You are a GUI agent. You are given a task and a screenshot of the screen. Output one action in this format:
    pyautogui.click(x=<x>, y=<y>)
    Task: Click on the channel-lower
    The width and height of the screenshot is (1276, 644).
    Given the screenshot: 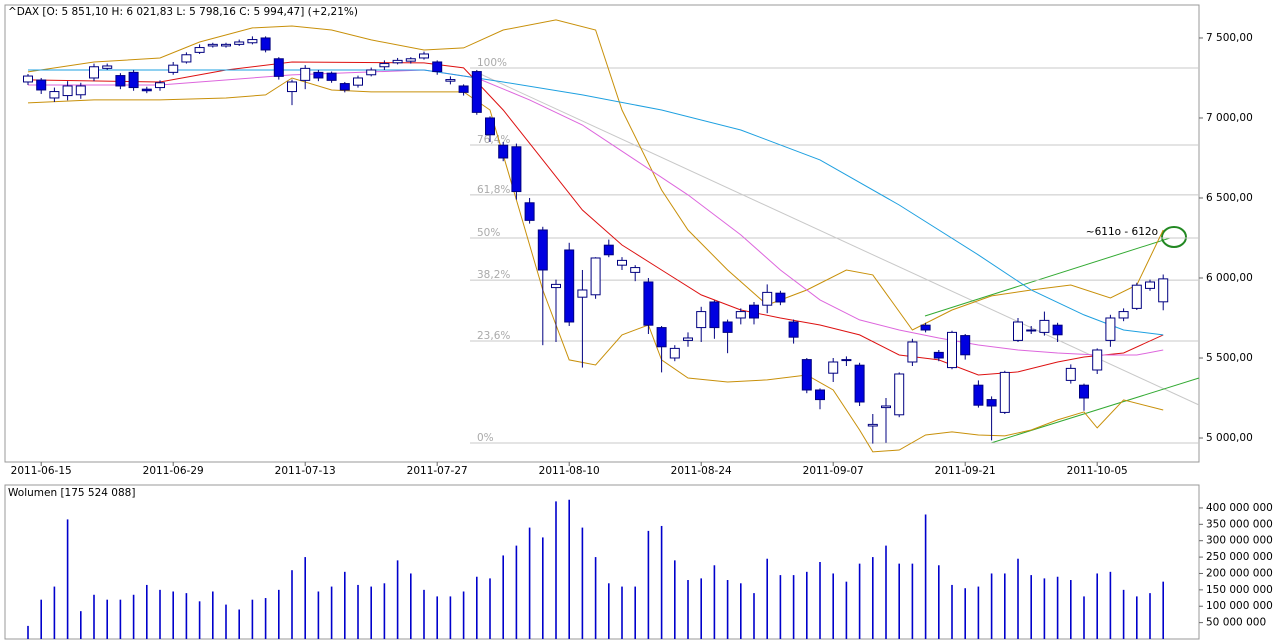 What is the action you would take?
    pyautogui.click(x=1095, y=410)
    